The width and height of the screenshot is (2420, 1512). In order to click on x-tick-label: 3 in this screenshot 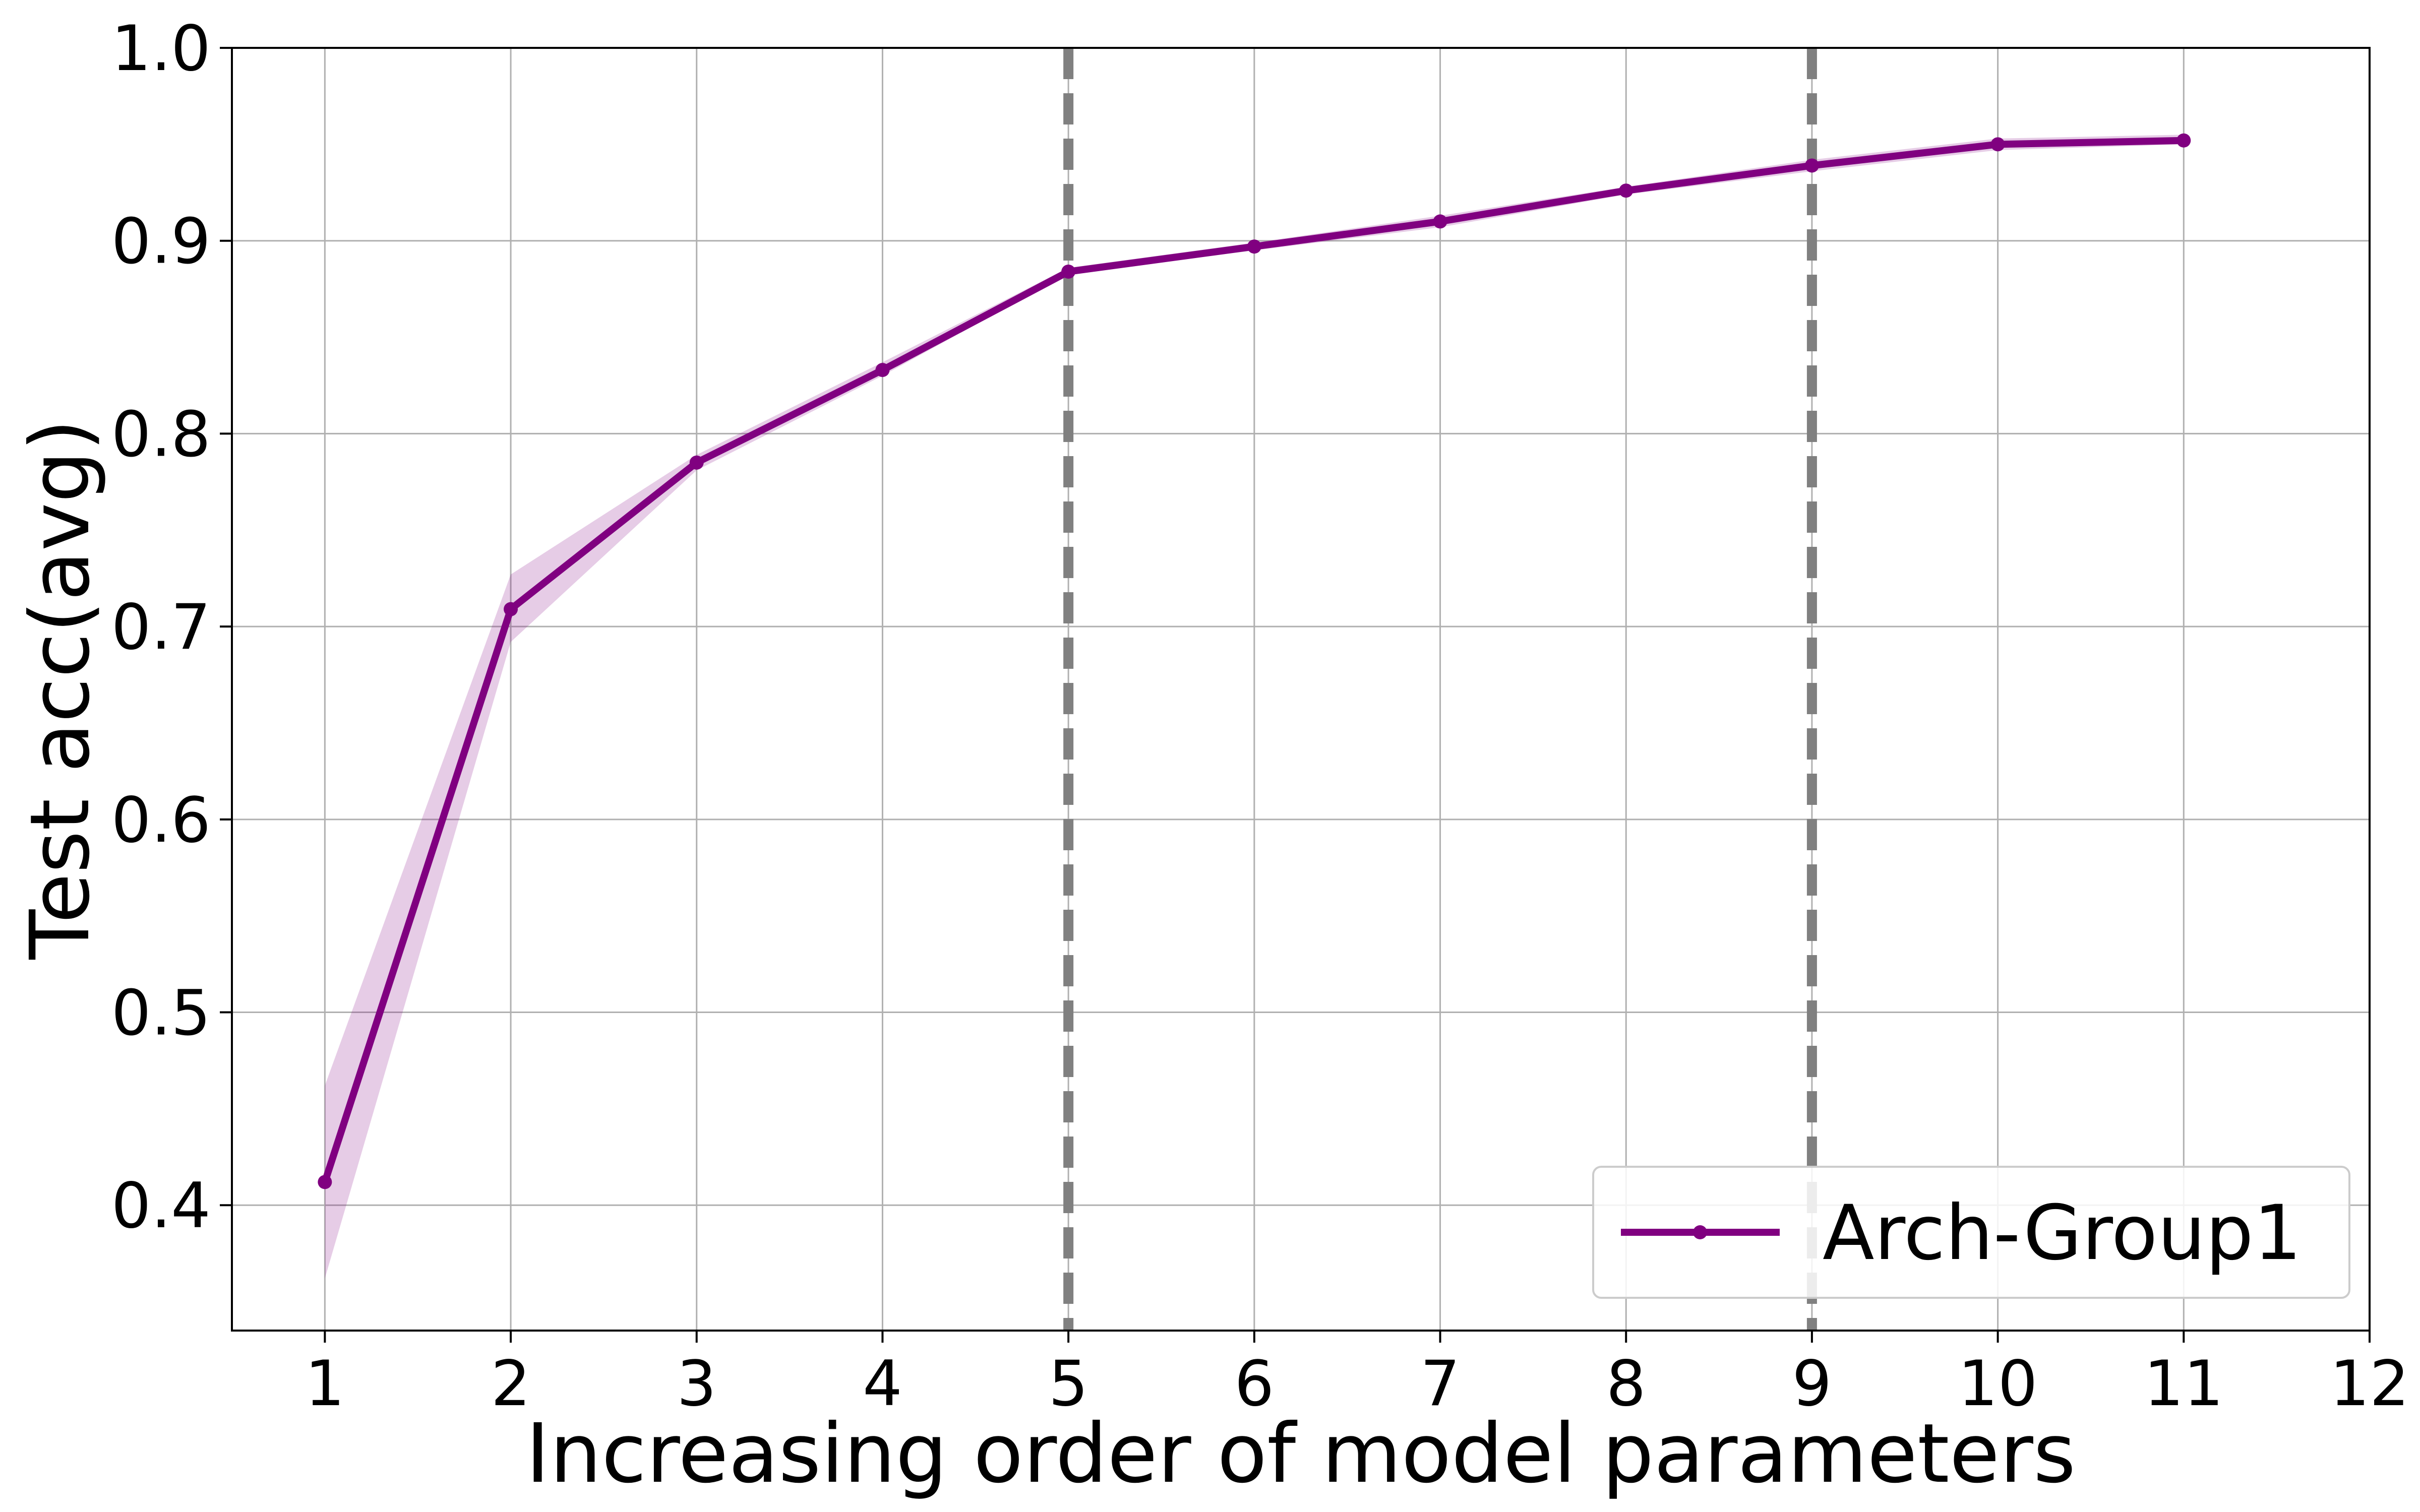, I will do `click(696, 1384)`.